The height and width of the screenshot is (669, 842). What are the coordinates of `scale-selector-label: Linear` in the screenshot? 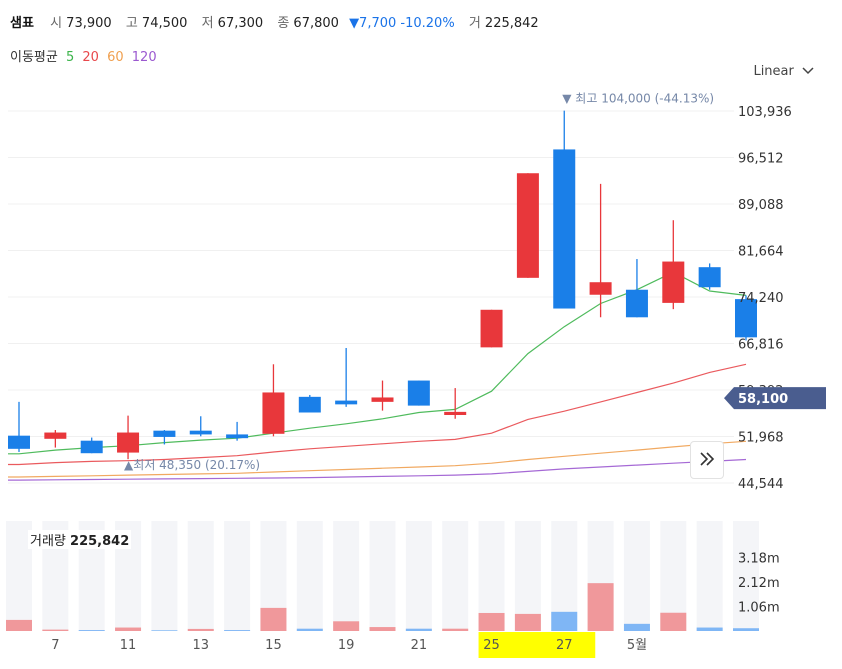 It's located at (773, 71).